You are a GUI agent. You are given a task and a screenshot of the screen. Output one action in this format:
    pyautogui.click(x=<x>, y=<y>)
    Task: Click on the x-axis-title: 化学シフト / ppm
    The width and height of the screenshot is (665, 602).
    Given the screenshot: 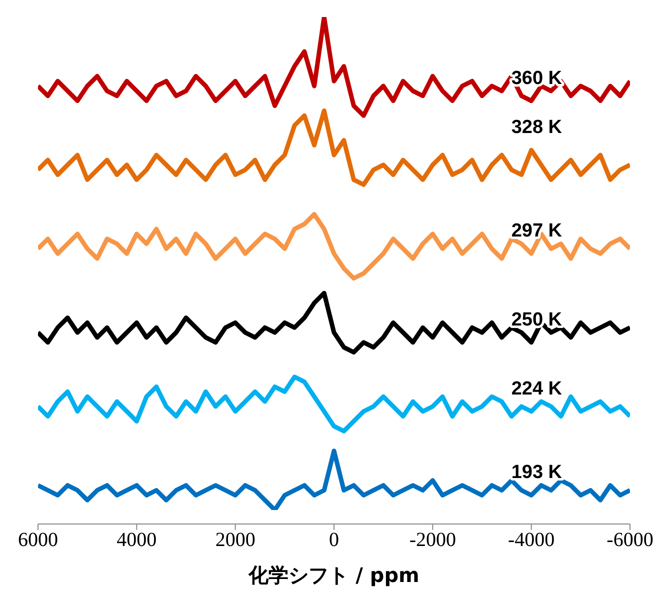 What is the action you would take?
    pyautogui.click(x=334, y=575)
    